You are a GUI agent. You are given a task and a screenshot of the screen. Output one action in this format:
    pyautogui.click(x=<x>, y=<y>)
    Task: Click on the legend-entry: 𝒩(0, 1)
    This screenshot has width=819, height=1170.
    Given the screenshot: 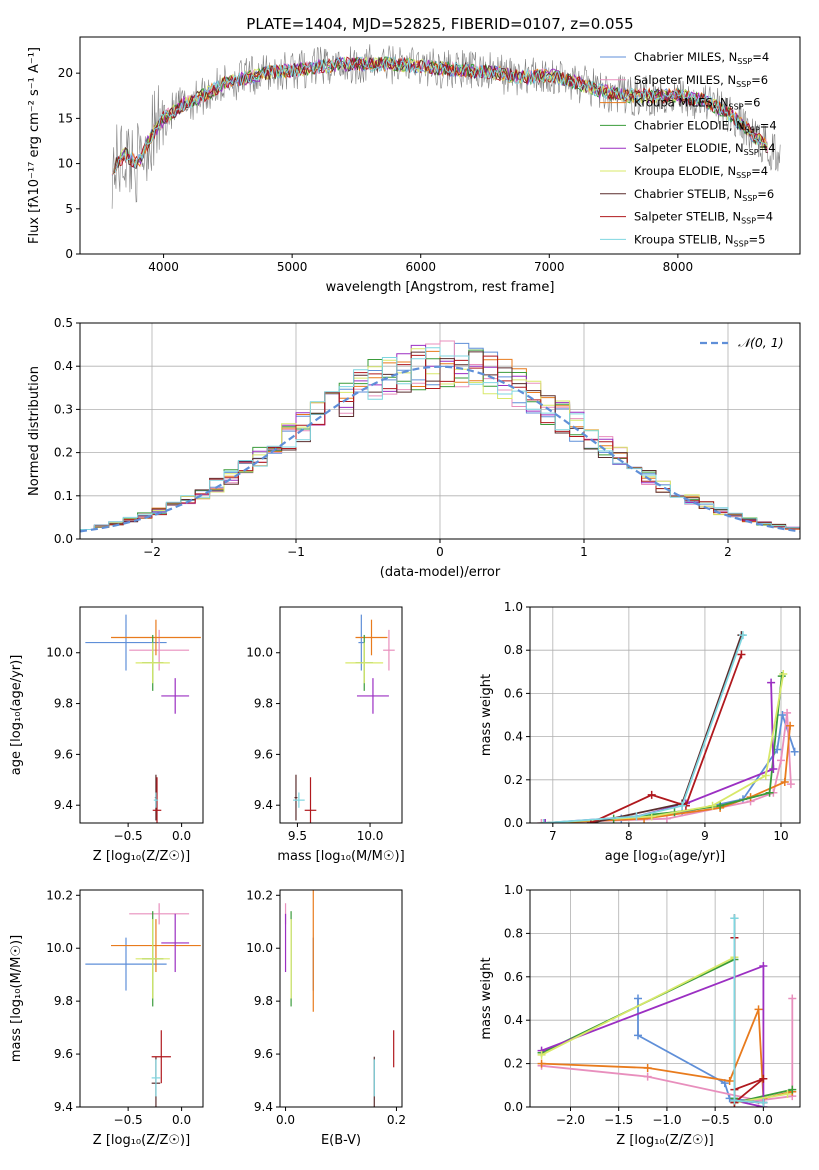 What is the action you would take?
    pyautogui.click(x=761, y=342)
    